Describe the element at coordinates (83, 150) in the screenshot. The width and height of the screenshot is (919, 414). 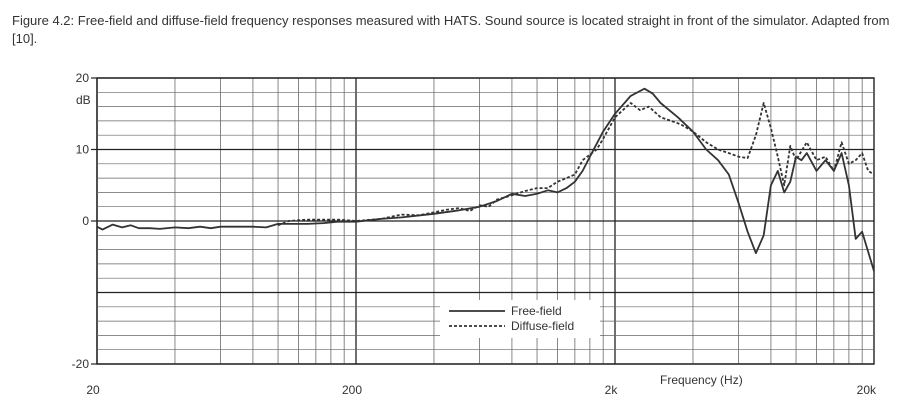
I see `y-tick-label: 10` at that location.